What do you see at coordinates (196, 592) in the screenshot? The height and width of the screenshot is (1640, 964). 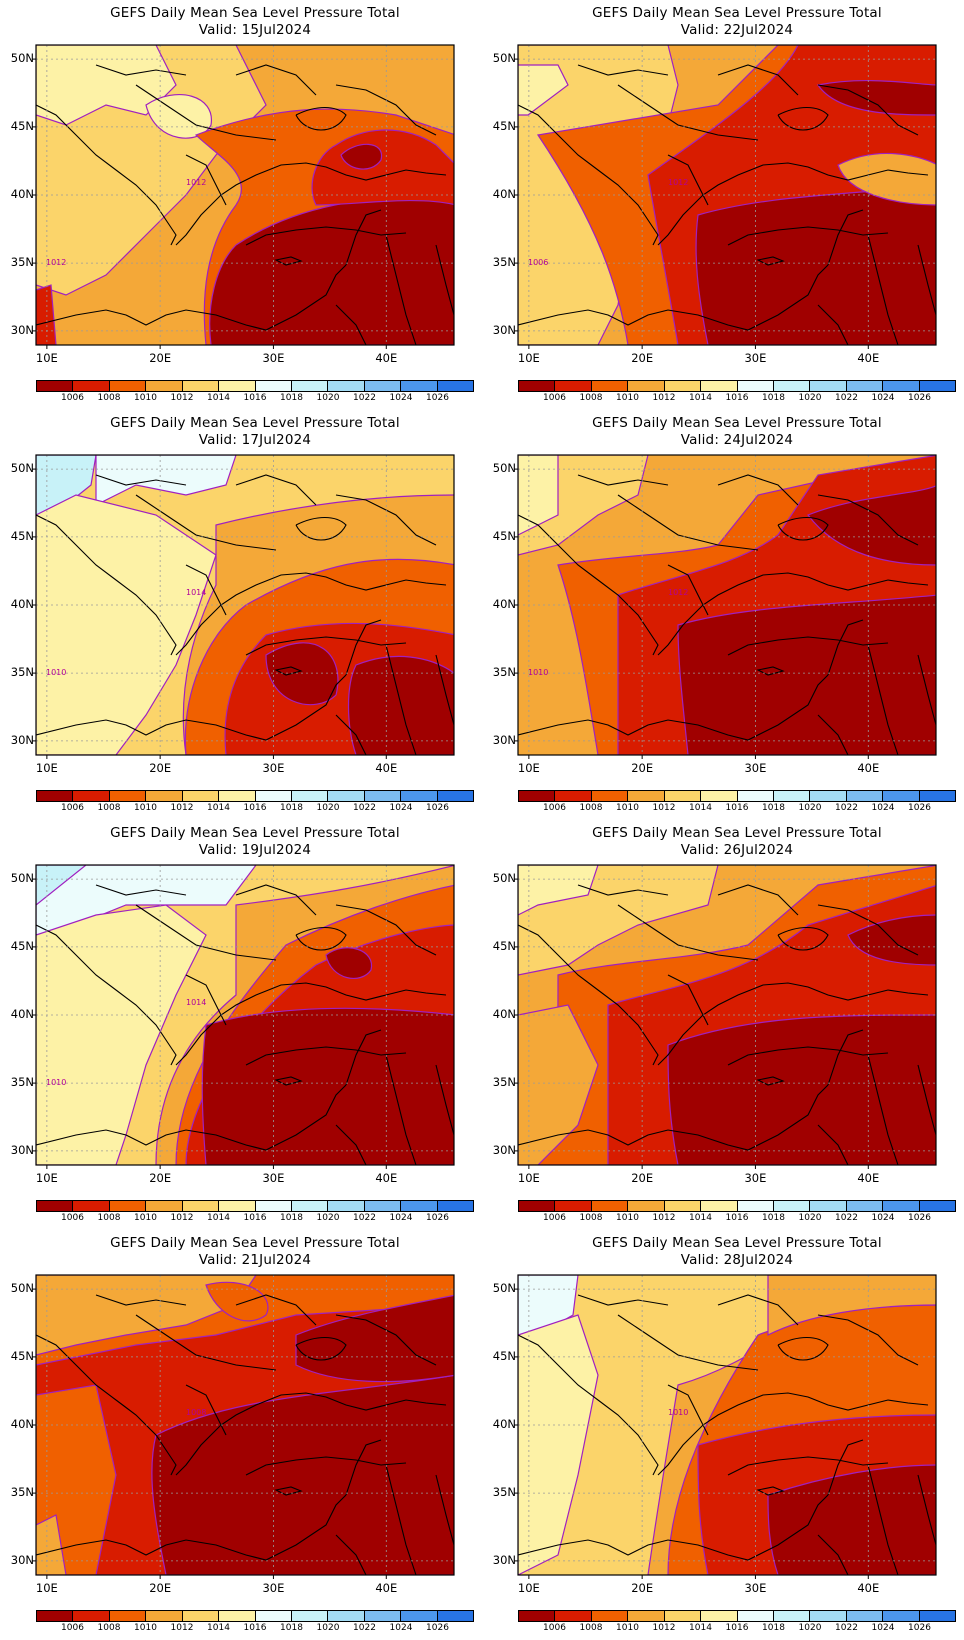 I see `contour-value-label: 1014` at bounding box center [196, 592].